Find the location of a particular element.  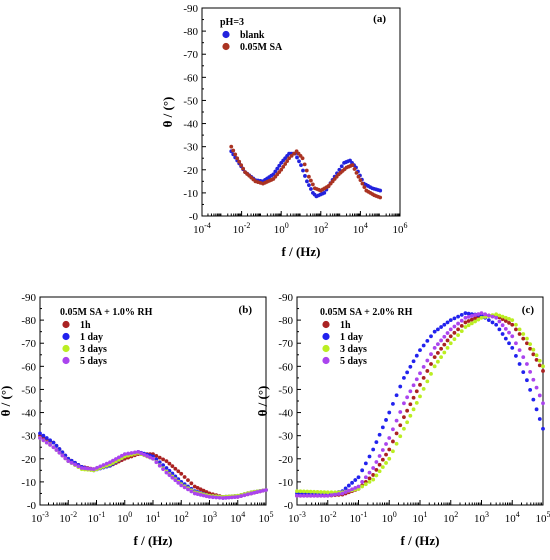

x-tick-label: 10⁴ is located at coordinates (360, 228).